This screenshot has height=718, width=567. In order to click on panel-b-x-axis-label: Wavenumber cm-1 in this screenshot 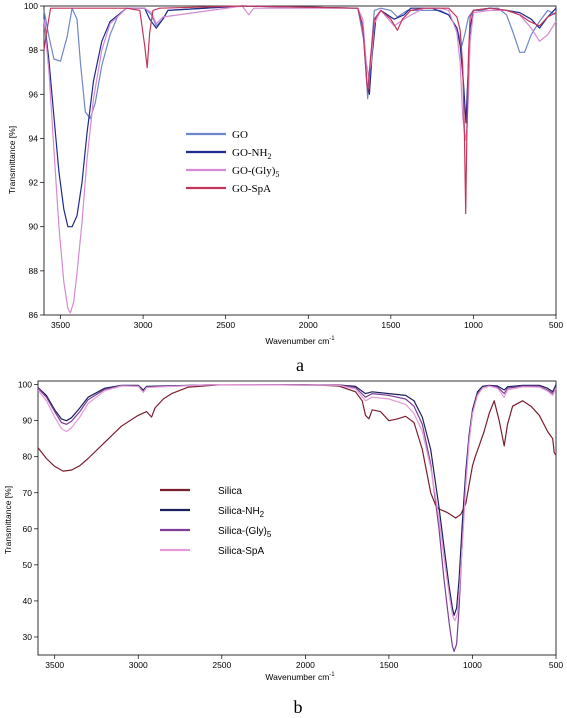, I will do `click(300, 677)`.